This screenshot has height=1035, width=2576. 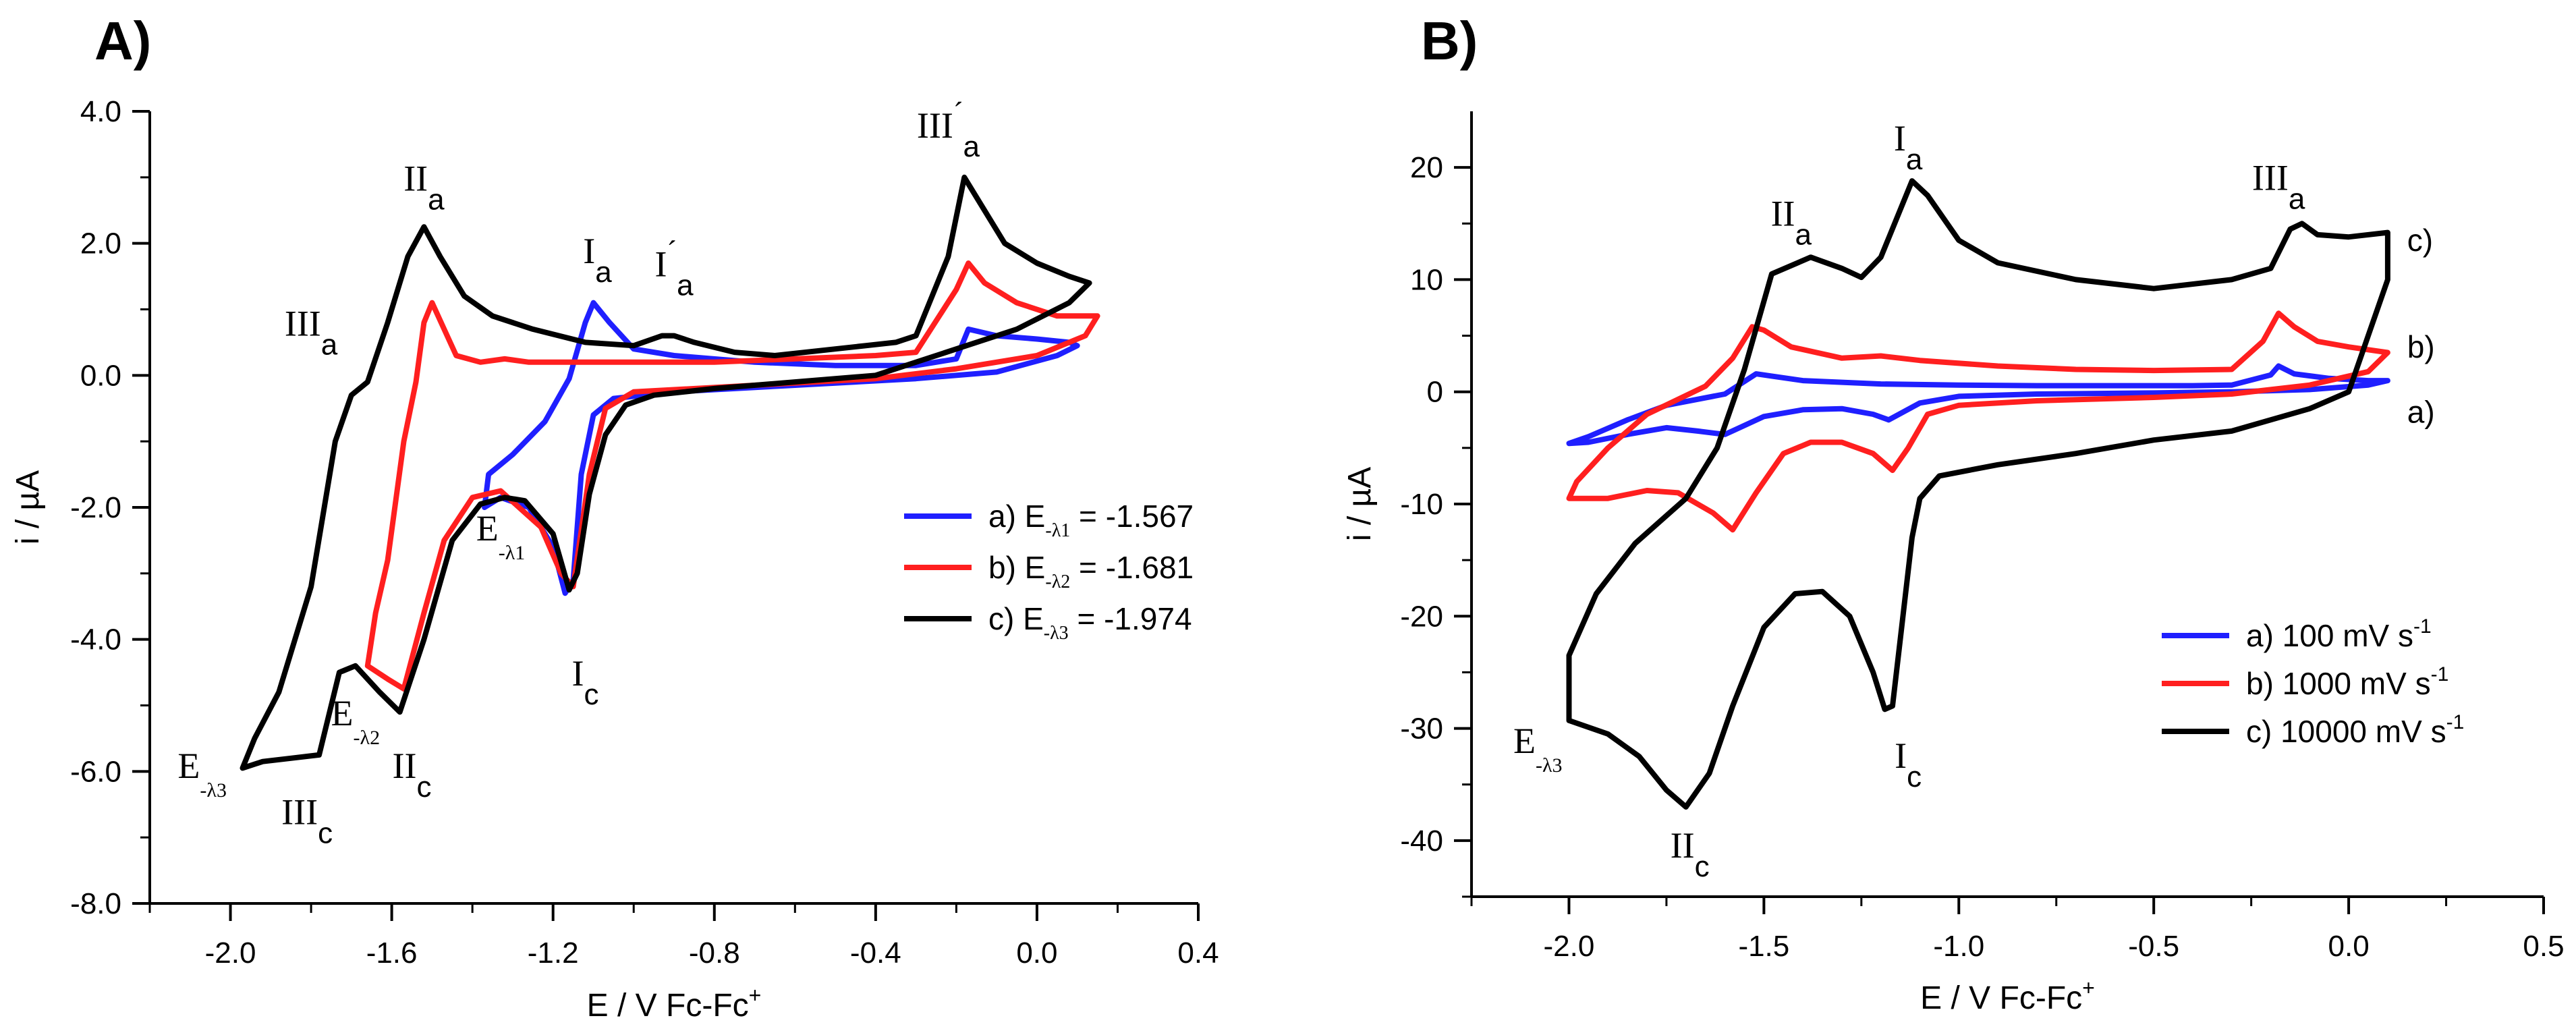 What do you see at coordinates (1132, 567) in the screenshot?
I see `legend-entry-value: = -1.681` at bounding box center [1132, 567].